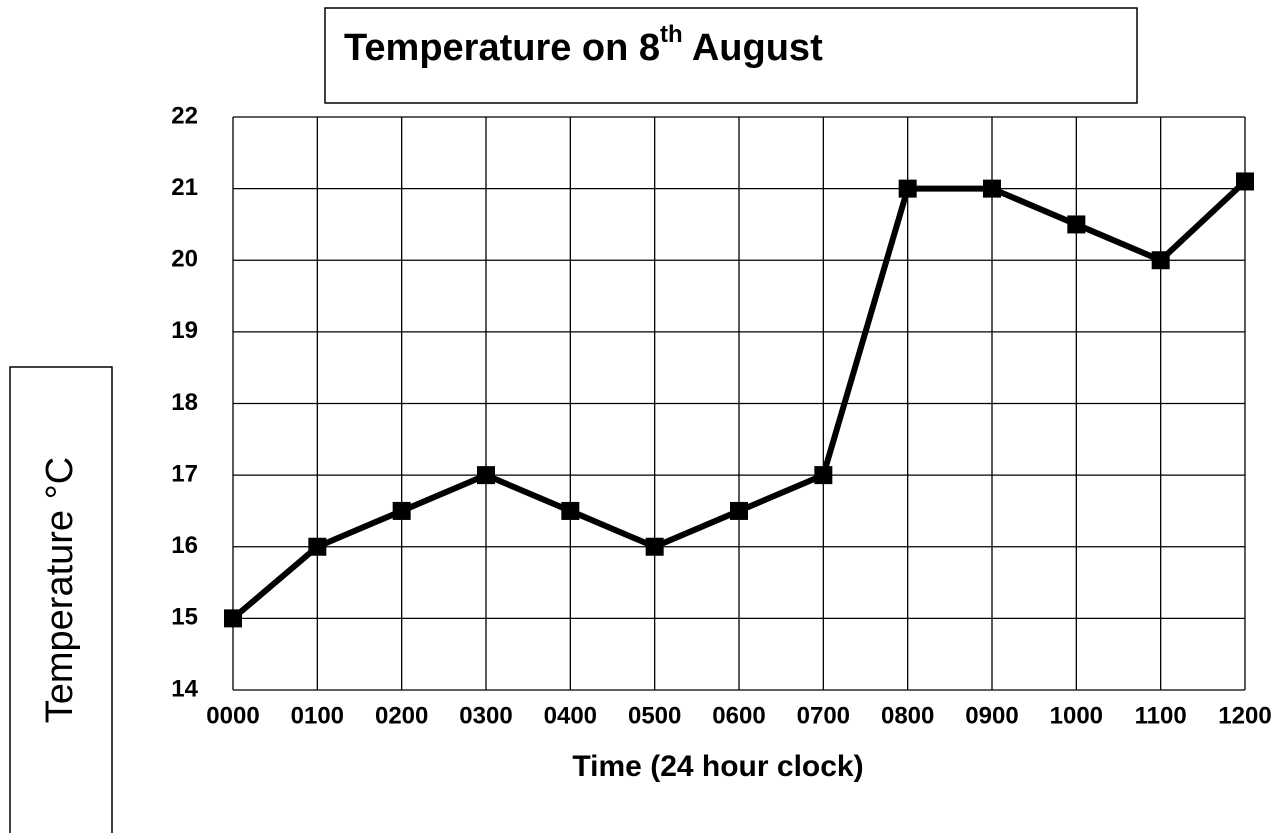 This screenshot has height=833, width=1272. What do you see at coordinates (184, 545) in the screenshot?
I see `y-tick-label: 16` at bounding box center [184, 545].